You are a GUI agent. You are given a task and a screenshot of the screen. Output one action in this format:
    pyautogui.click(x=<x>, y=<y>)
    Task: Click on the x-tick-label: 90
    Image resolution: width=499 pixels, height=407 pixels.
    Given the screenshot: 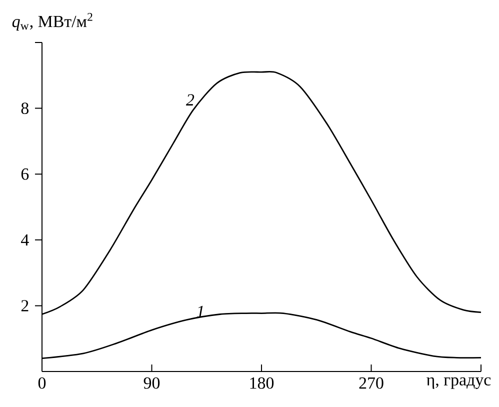 What is the action you would take?
    pyautogui.click(x=152, y=383)
    